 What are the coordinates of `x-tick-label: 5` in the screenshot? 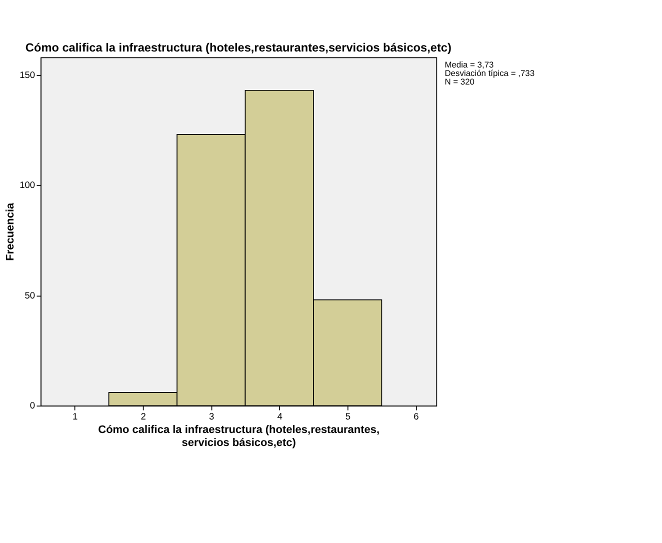 It's located at (348, 417).